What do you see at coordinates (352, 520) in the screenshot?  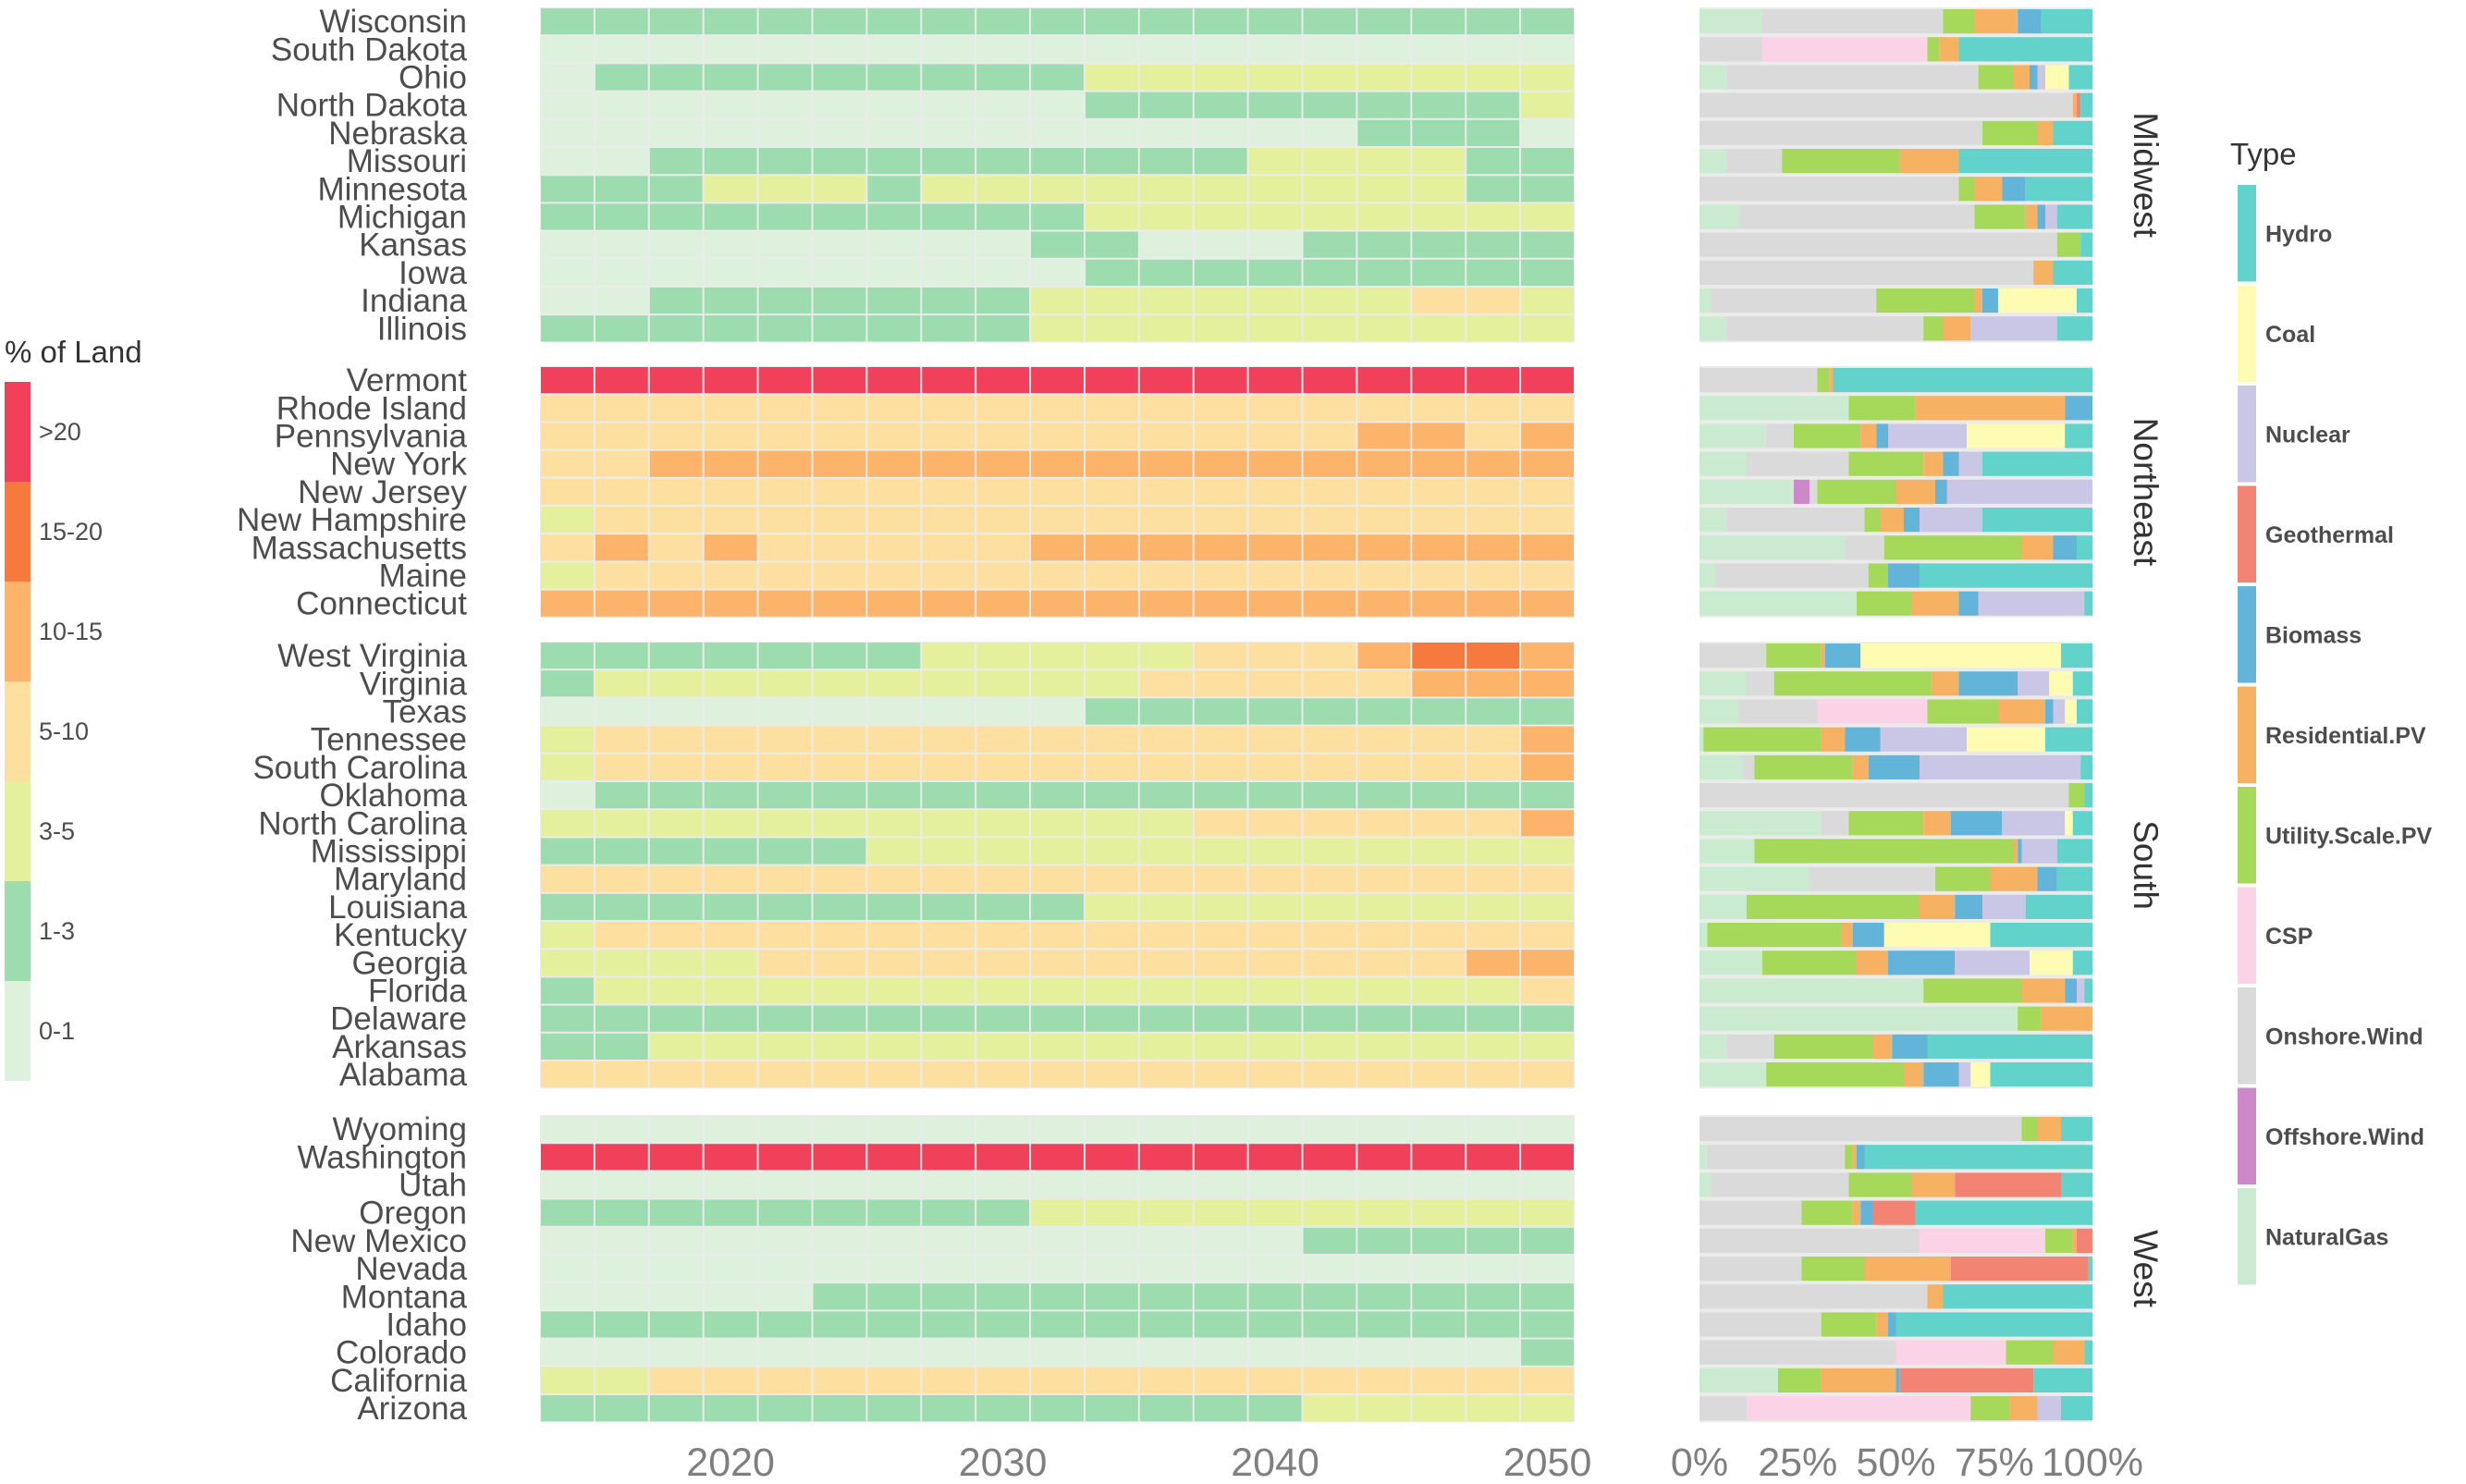 I see `state-label: New Hampshire` at bounding box center [352, 520].